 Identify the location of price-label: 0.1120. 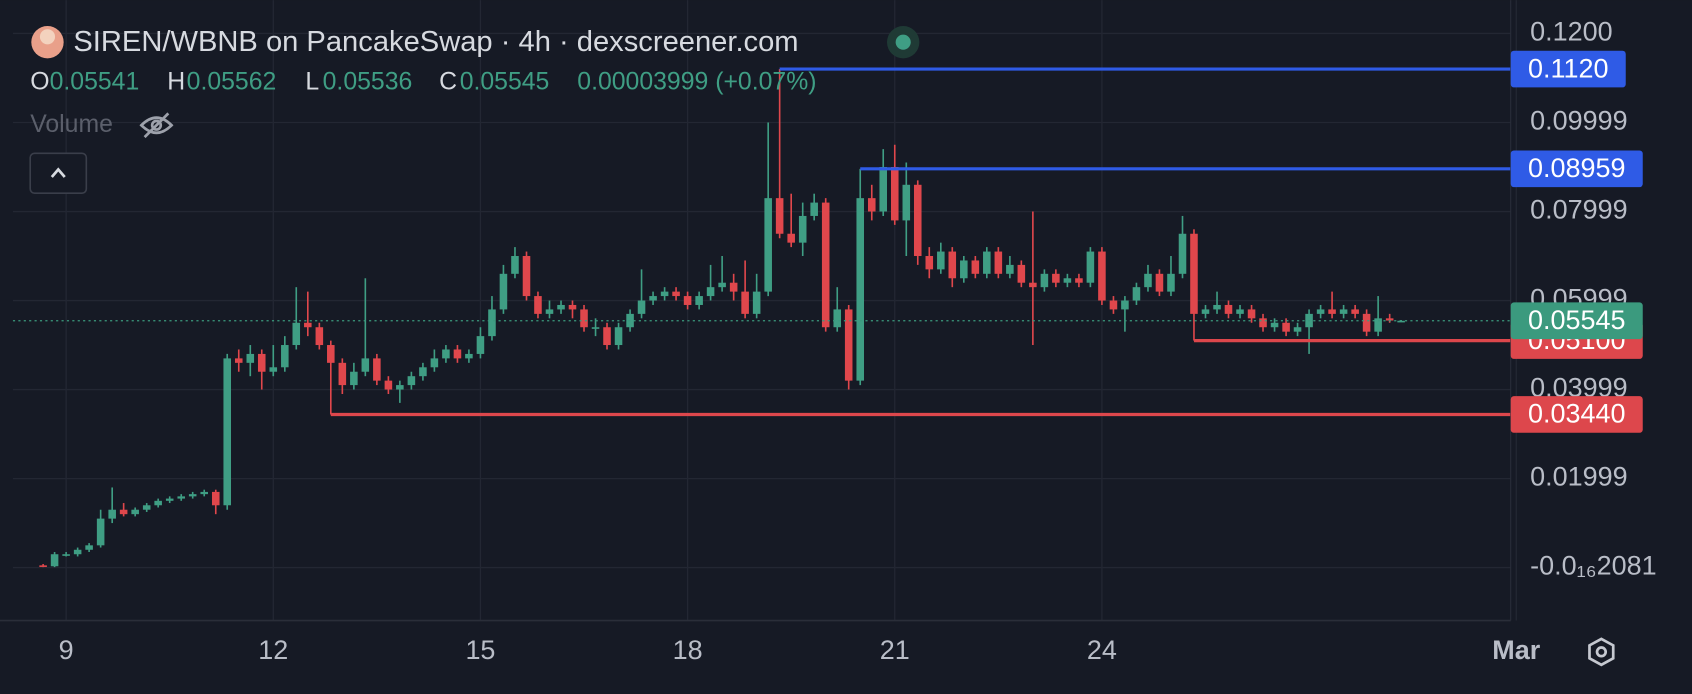
(1568, 69).